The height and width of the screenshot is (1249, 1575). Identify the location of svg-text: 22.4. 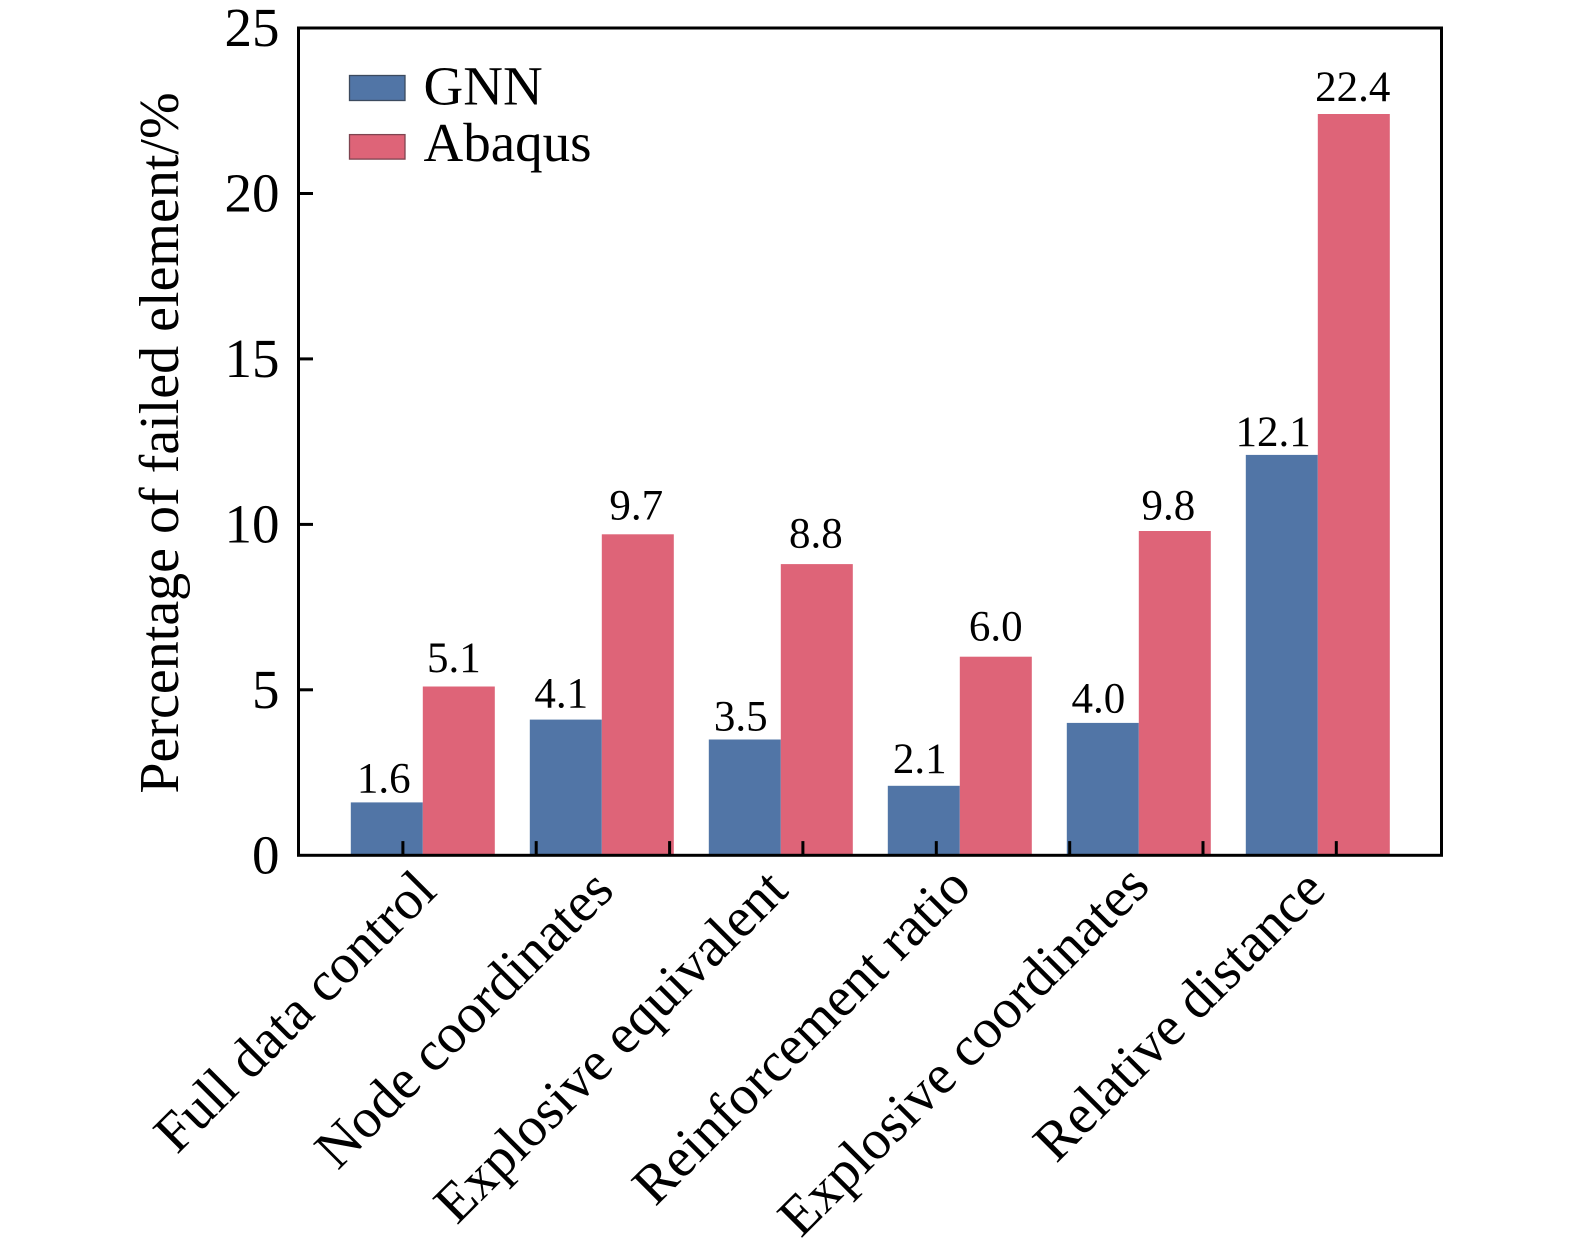
(1352, 87).